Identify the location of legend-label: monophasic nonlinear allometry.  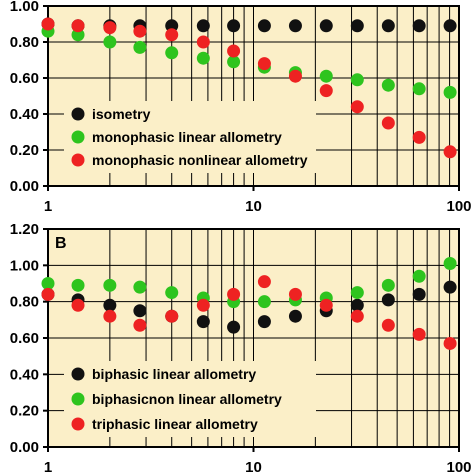
(200, 160).